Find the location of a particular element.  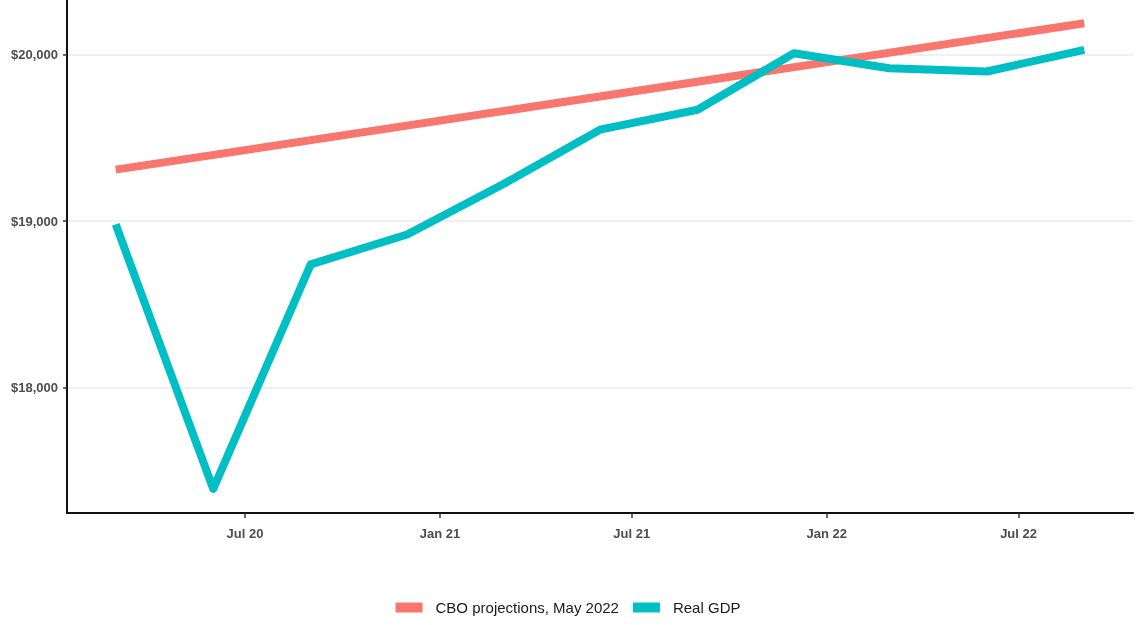

x-tick-label: Jul 21 is located at coordinates (632, 533).